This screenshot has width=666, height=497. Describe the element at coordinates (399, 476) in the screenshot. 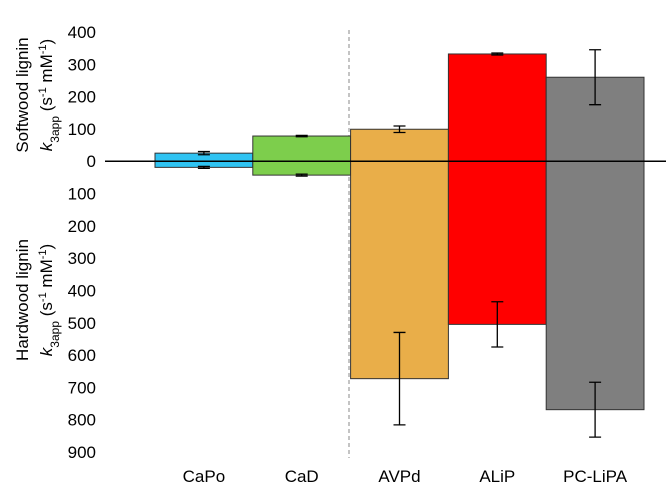

I see `x-tick-label: AVPd` at that location.